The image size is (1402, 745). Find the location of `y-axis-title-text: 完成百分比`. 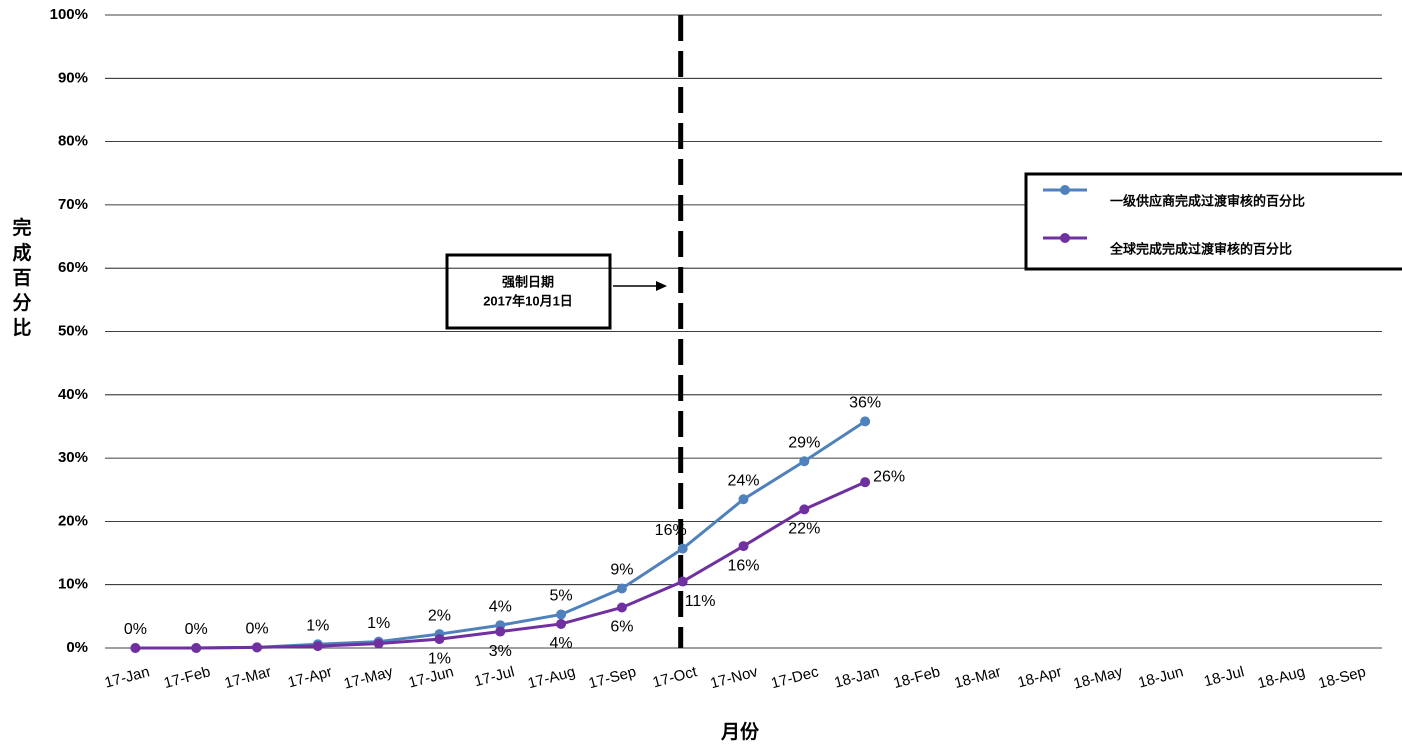

y-axis-title-text: 完成百分比 is located at coordinates (21, 279).